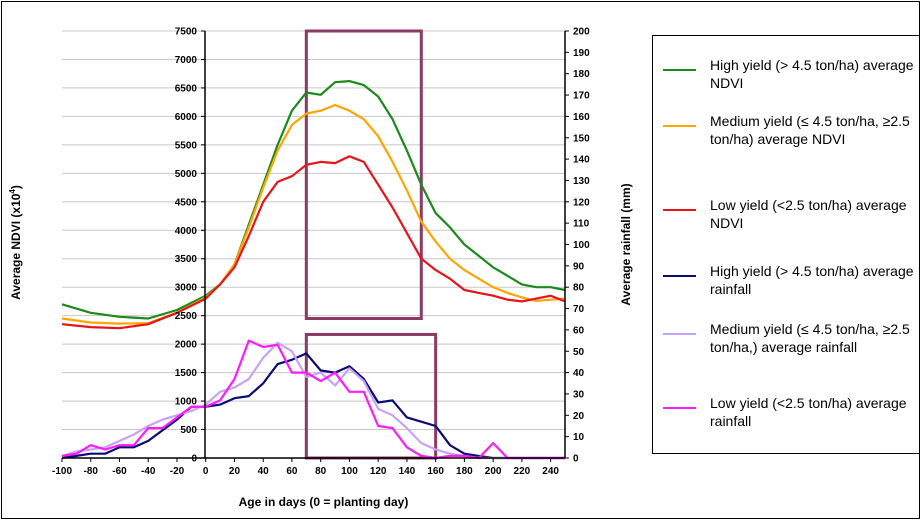 This screenshot has width=923, height=522. Describe the element at coordinates (91, 471) in the screenshot. I see `x-tick-label: -80` at that location.